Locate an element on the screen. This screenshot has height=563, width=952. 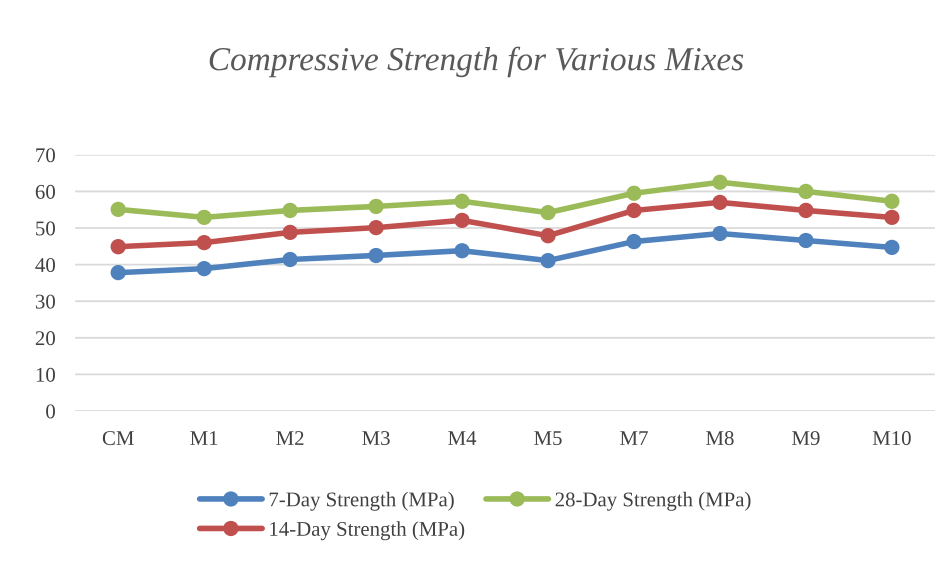
x-tick-label: M1 is located at coordinates (204, 438).